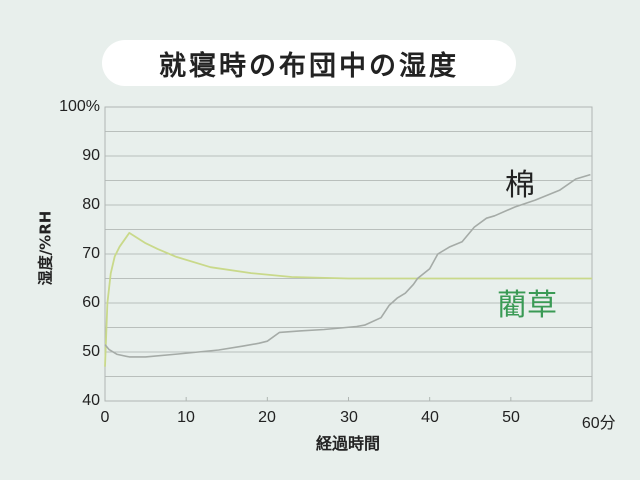 This screenshot has height=480, width=640. I want to click on x-tick: 0, so click(105, 417).